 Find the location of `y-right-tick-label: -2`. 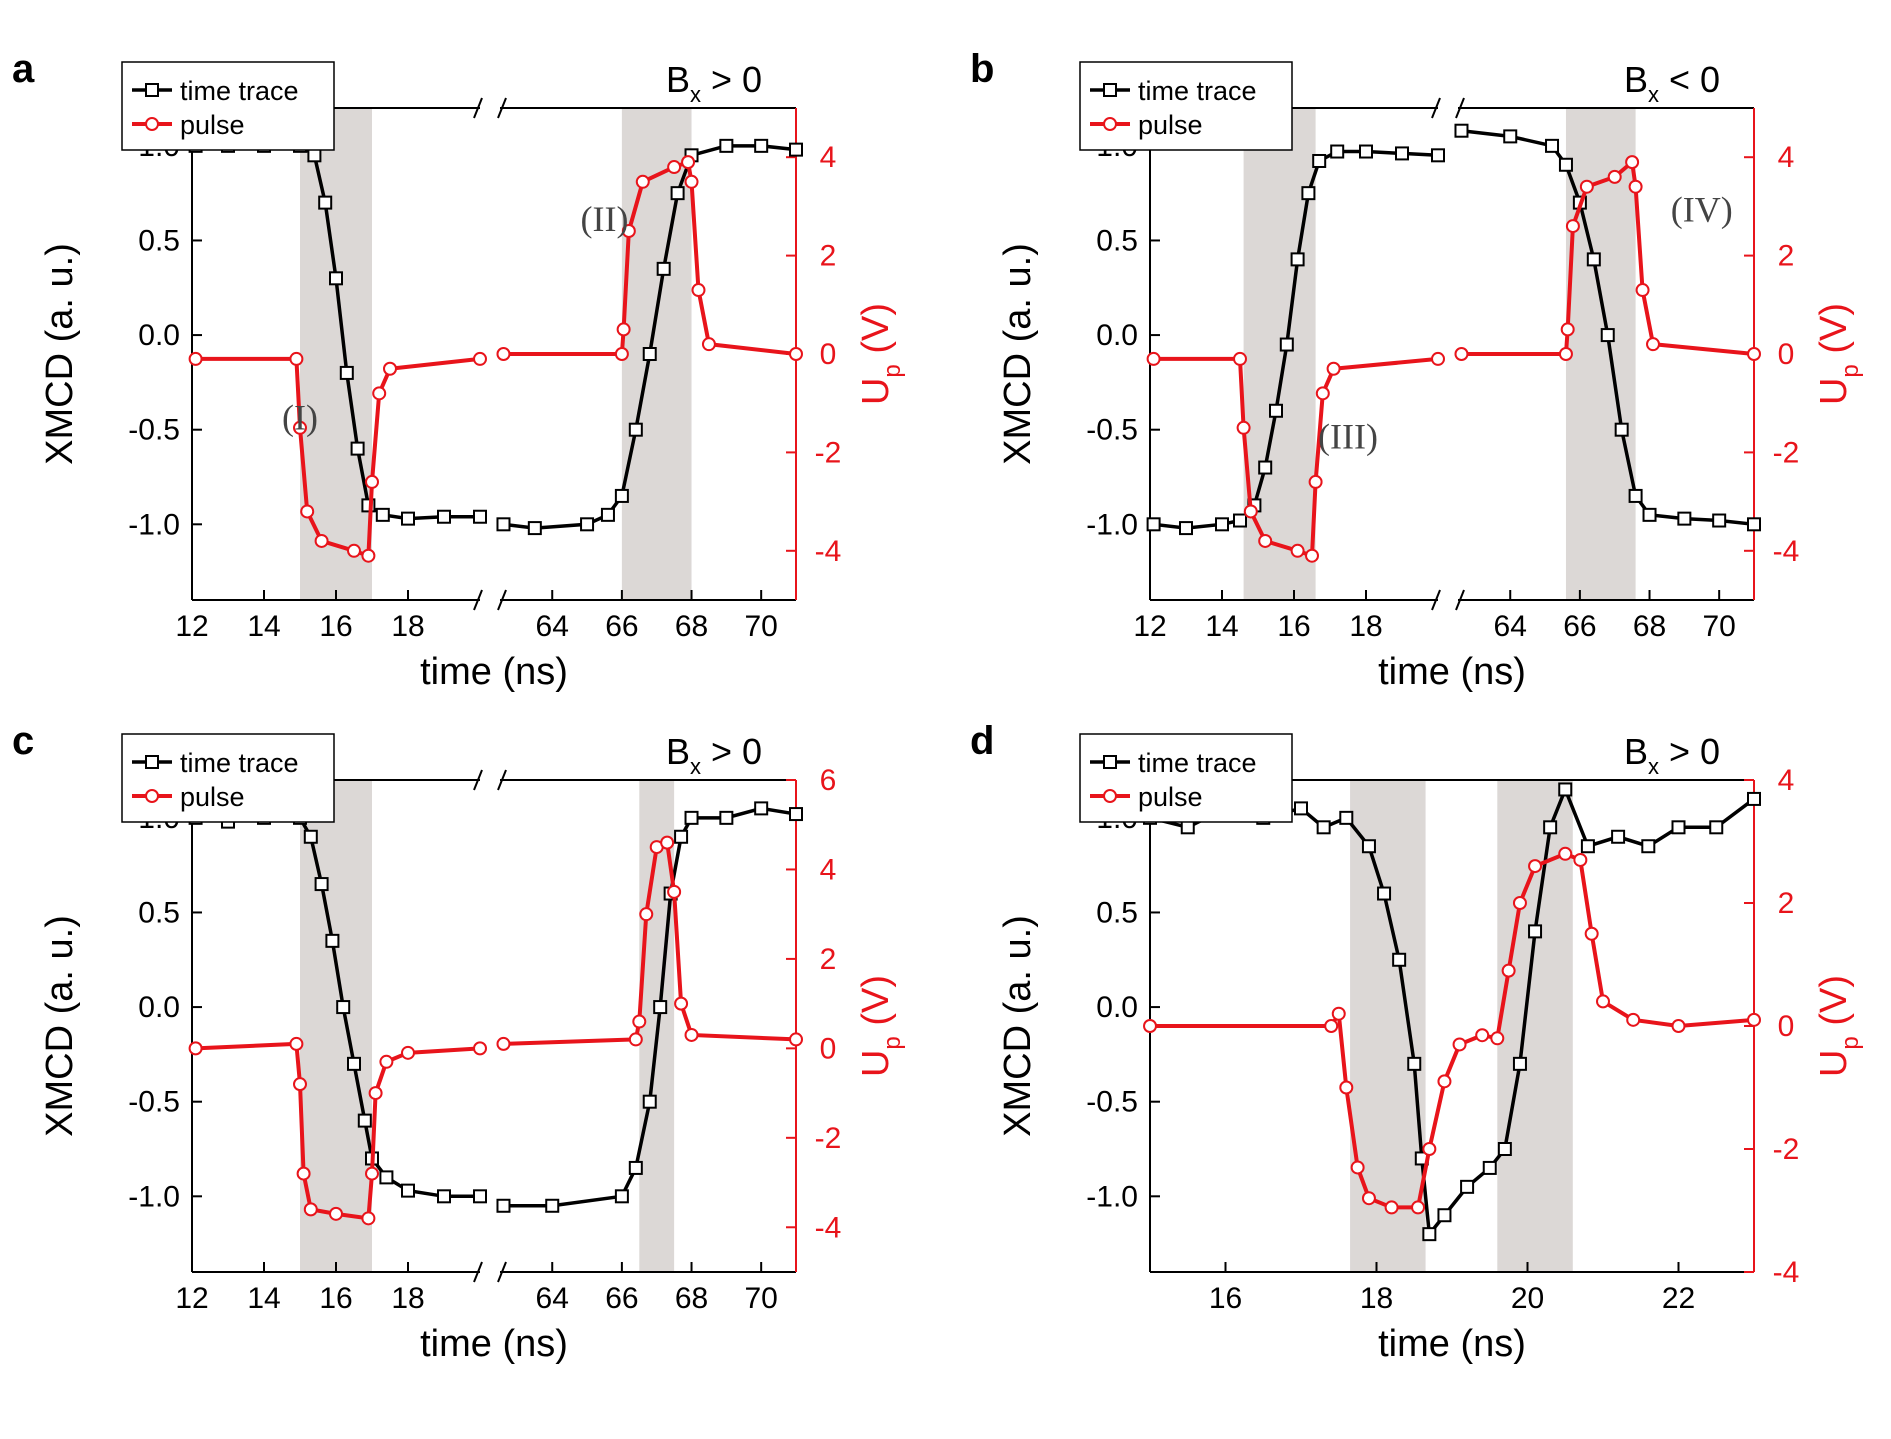

y-right-tick-label: -2 is located at coordinates (1786, 1149).